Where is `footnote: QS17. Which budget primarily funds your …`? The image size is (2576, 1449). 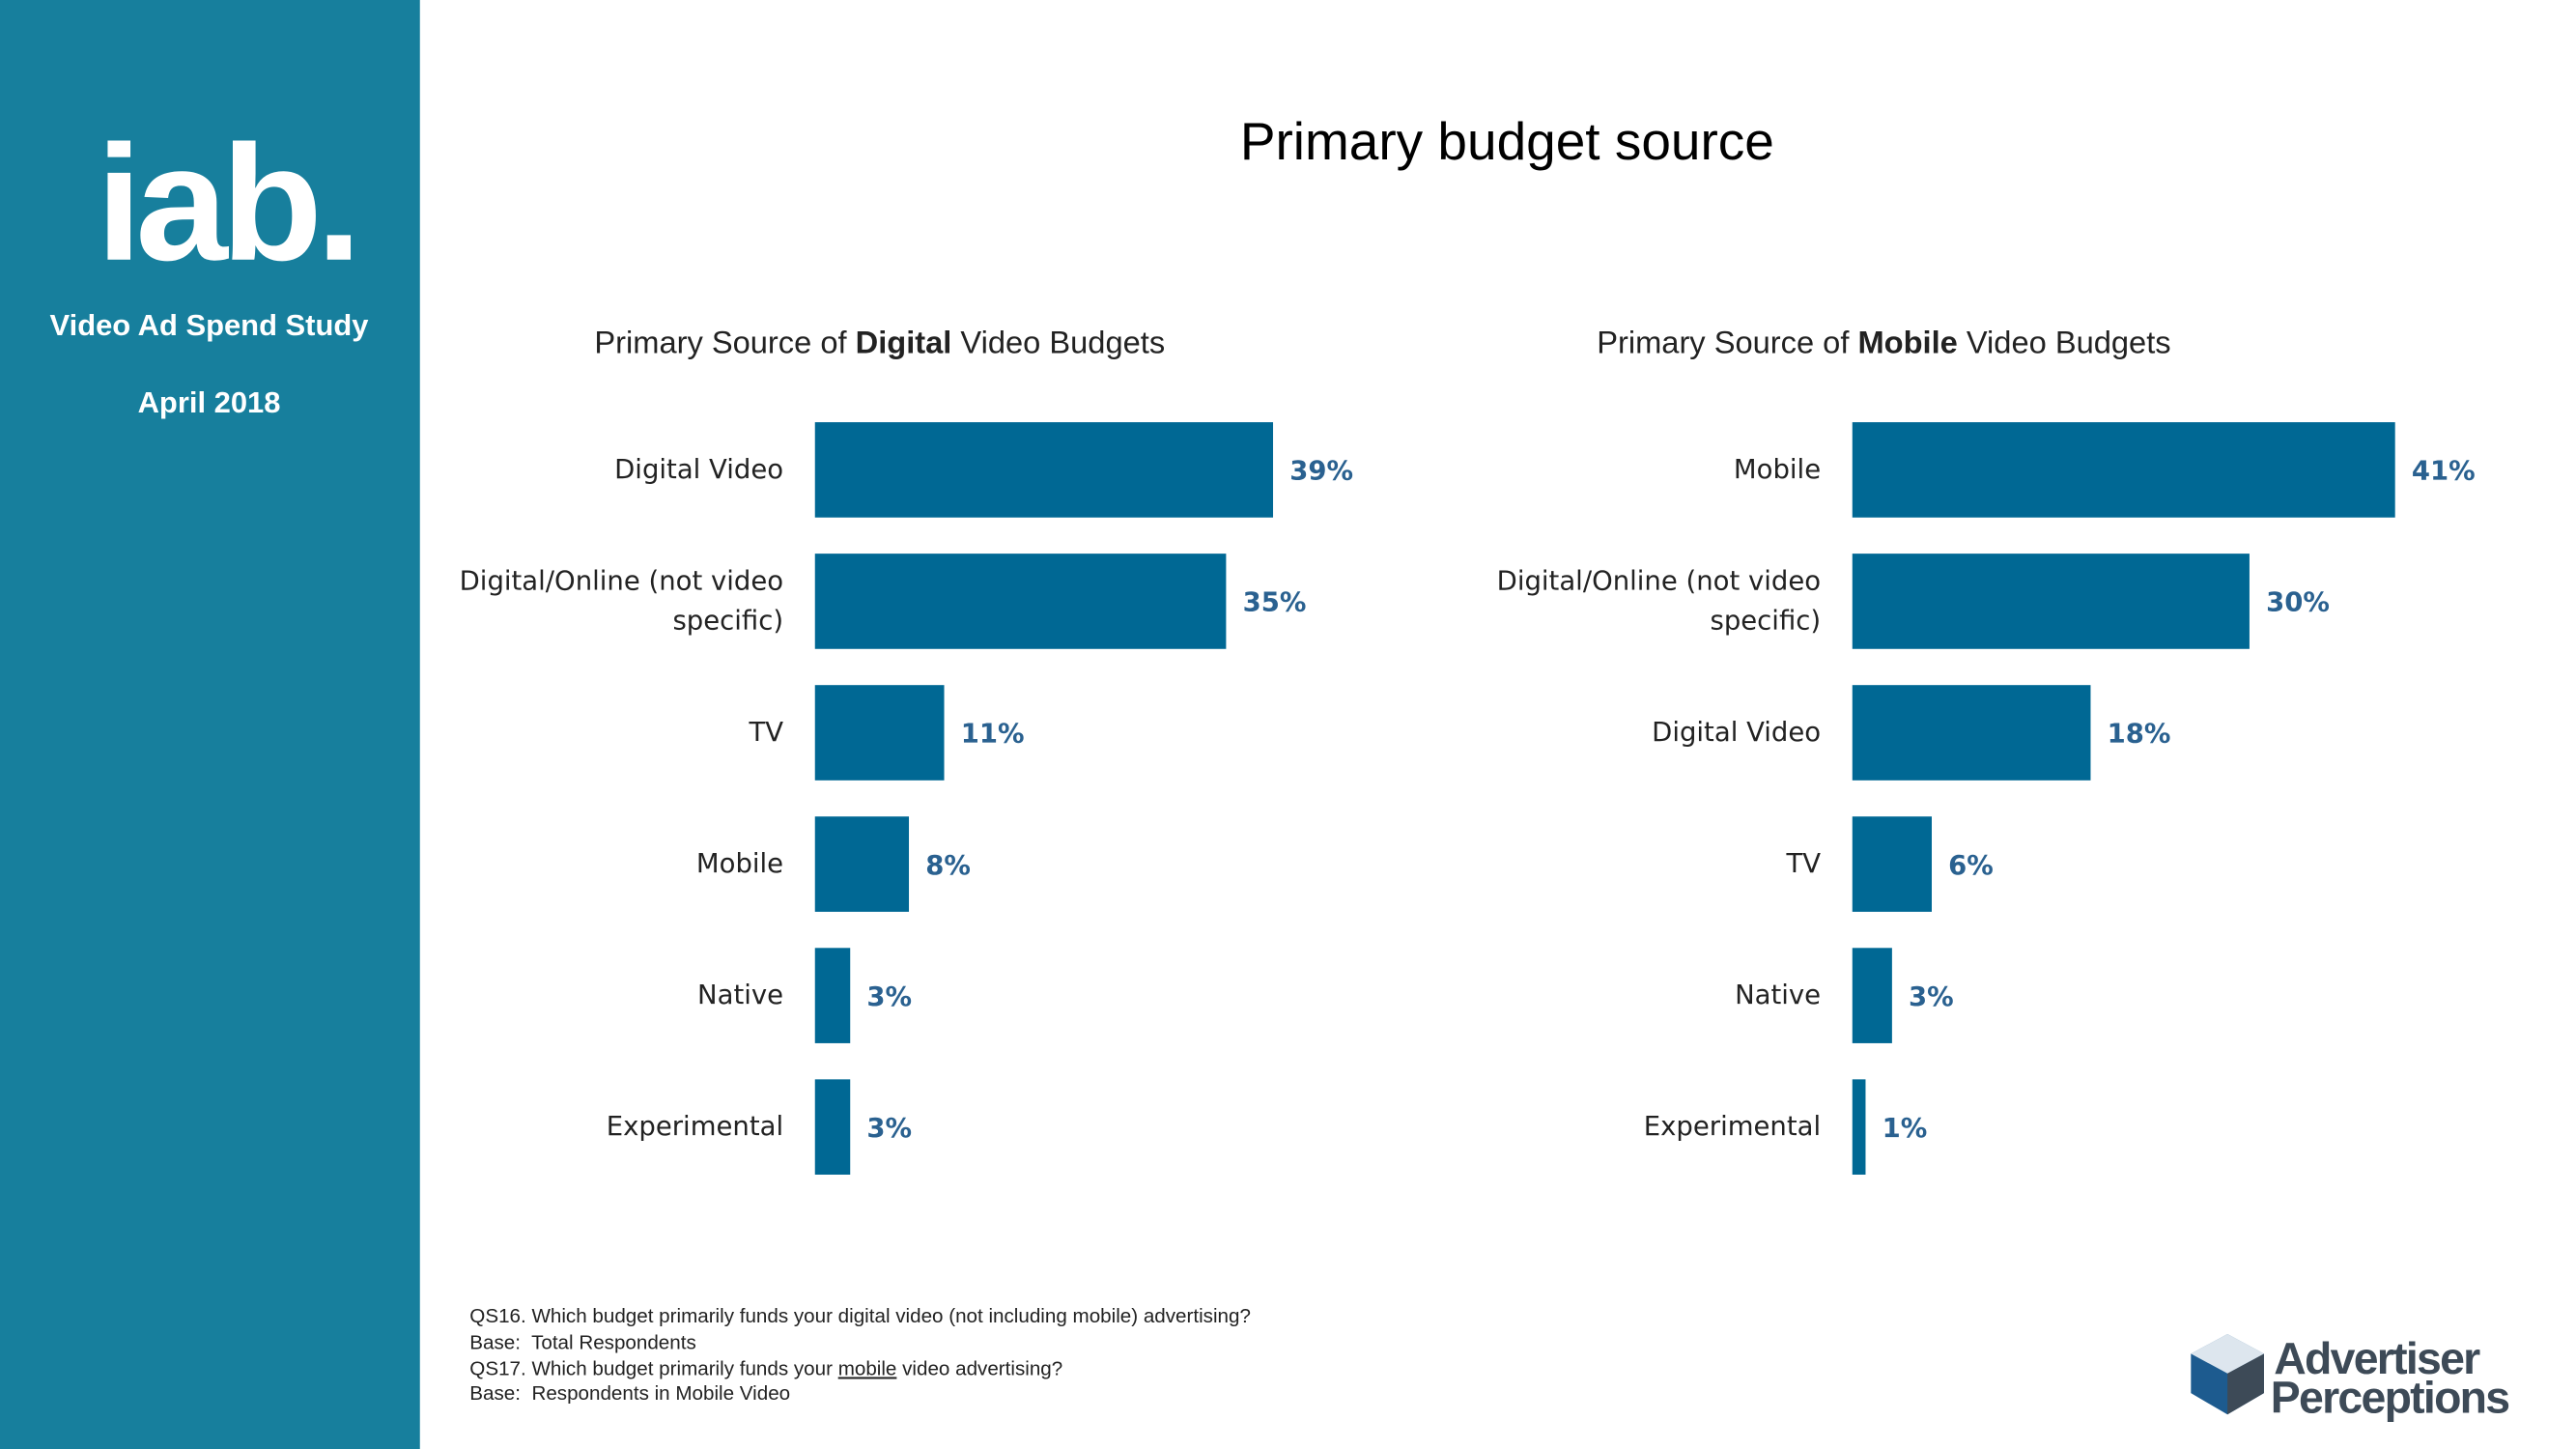 footnote: QS17. Which budget primarily funds your … is located at coordinates (765, 1369).